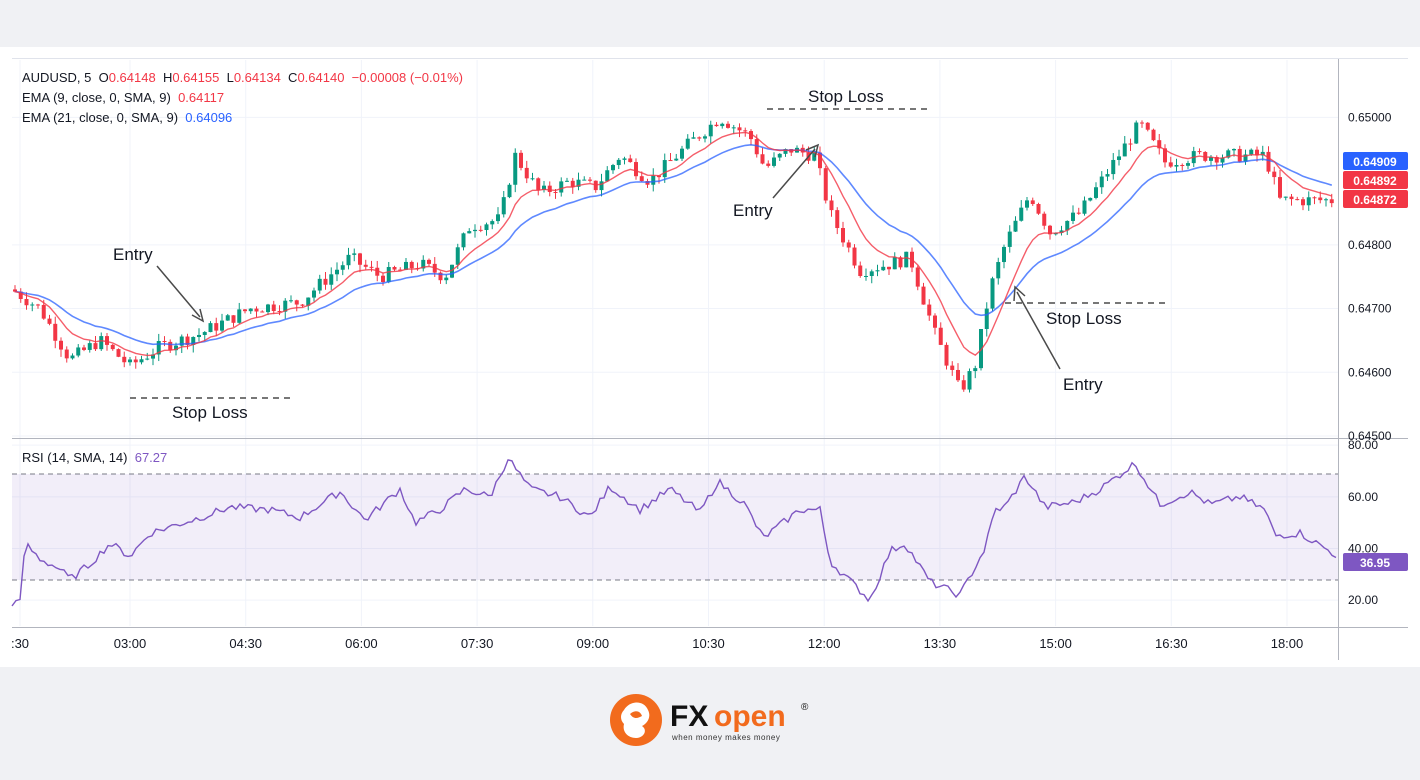 This screenshot has height=780, width=1420. What do you see at coordinates (1375, 199) in the screenshot?
I see `price-label-last: 0.64872` at bounding box center [1375, 199].